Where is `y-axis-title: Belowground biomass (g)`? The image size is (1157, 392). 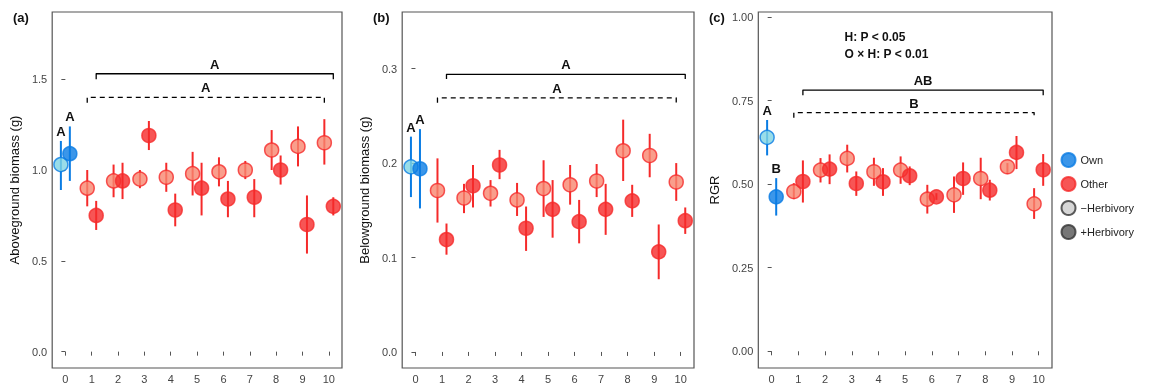 y-axis-title: Belowground biomass (g) is located at coordinates (364, 190).